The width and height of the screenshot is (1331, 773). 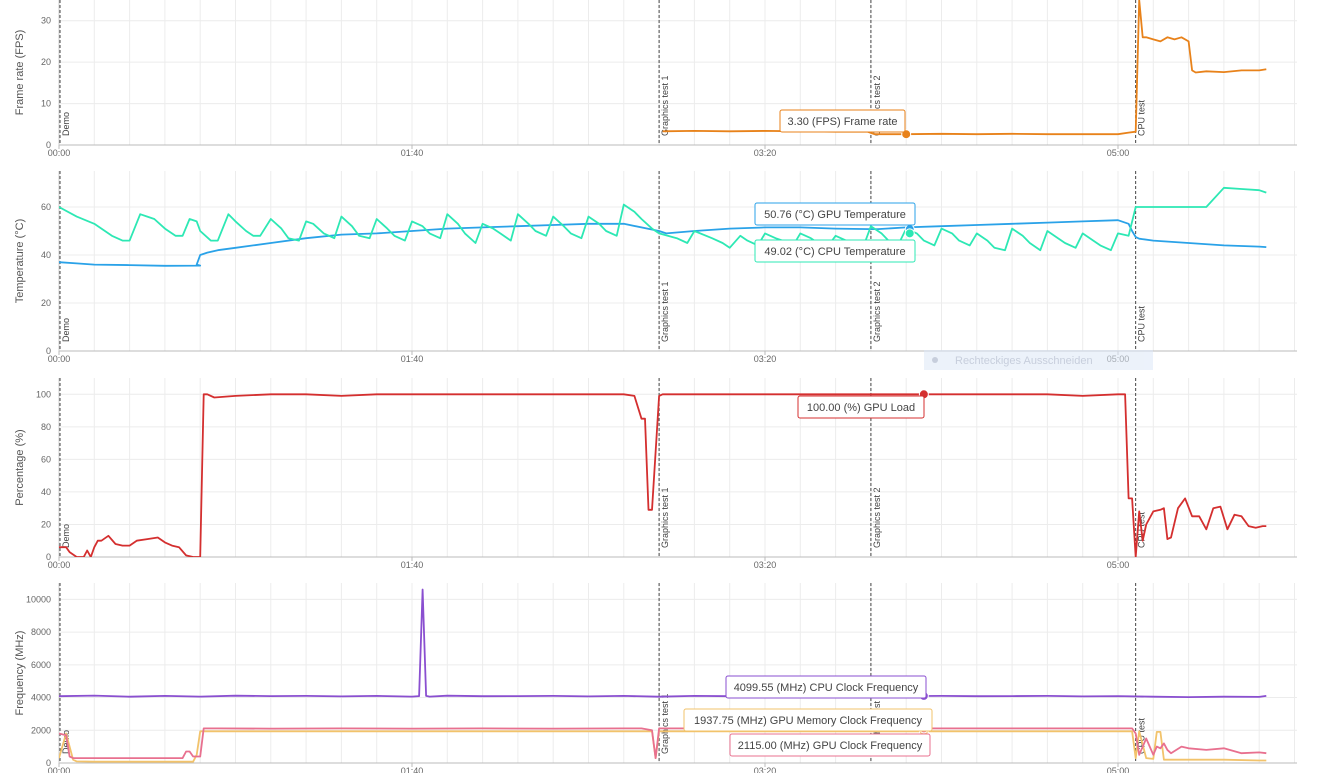 What do you see at coordinates (41, 632) in the screenshot?
I see `y-tick-label: 8000` at bounding box center [41, 632].